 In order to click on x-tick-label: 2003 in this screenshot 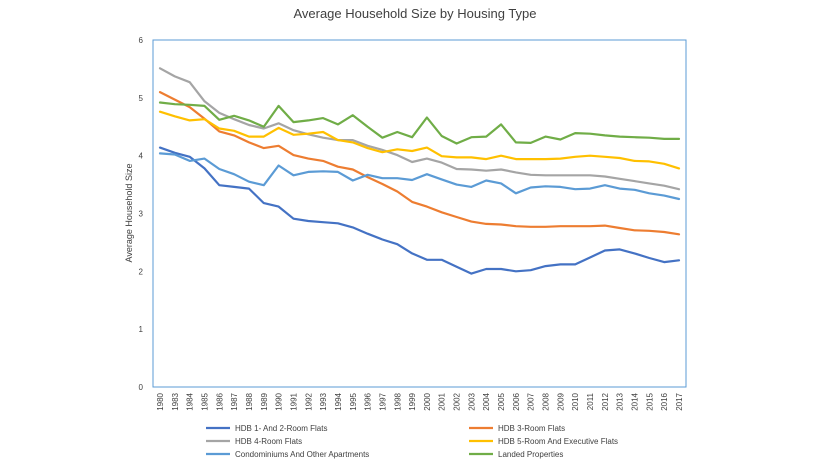, I will do `click(471, 401)`.